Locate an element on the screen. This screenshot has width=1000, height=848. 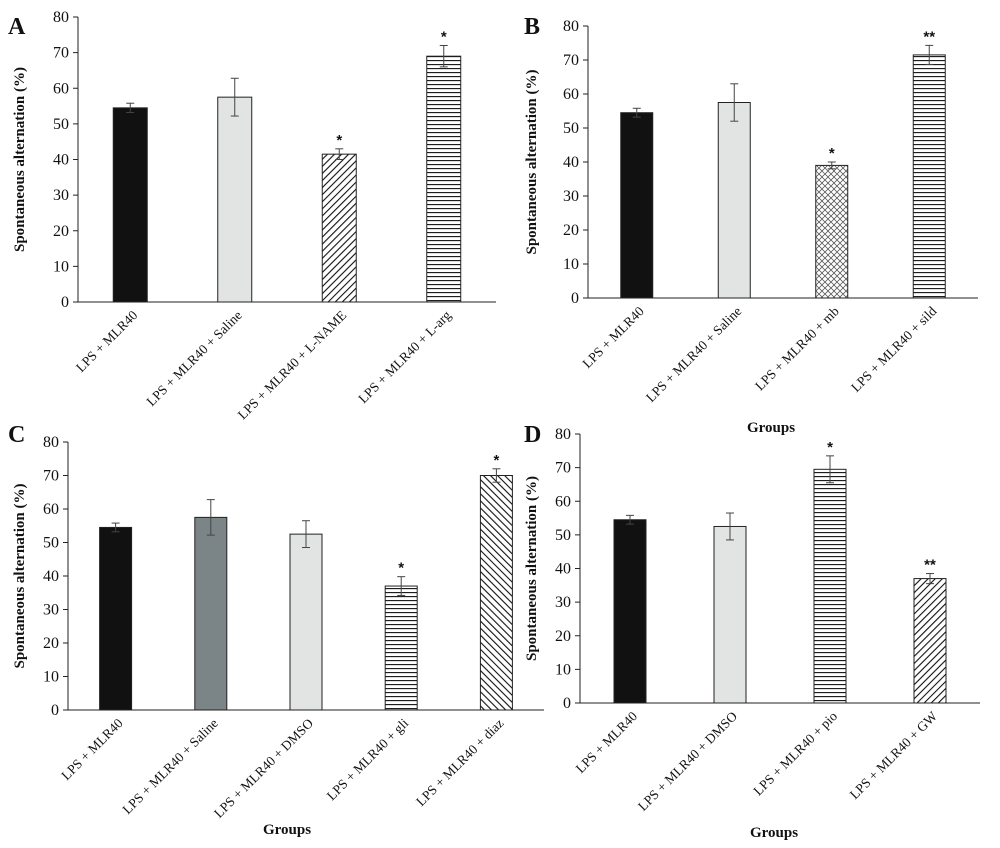
category-label: LPS + MLR40 + gli is located at coordinates (368, 759).